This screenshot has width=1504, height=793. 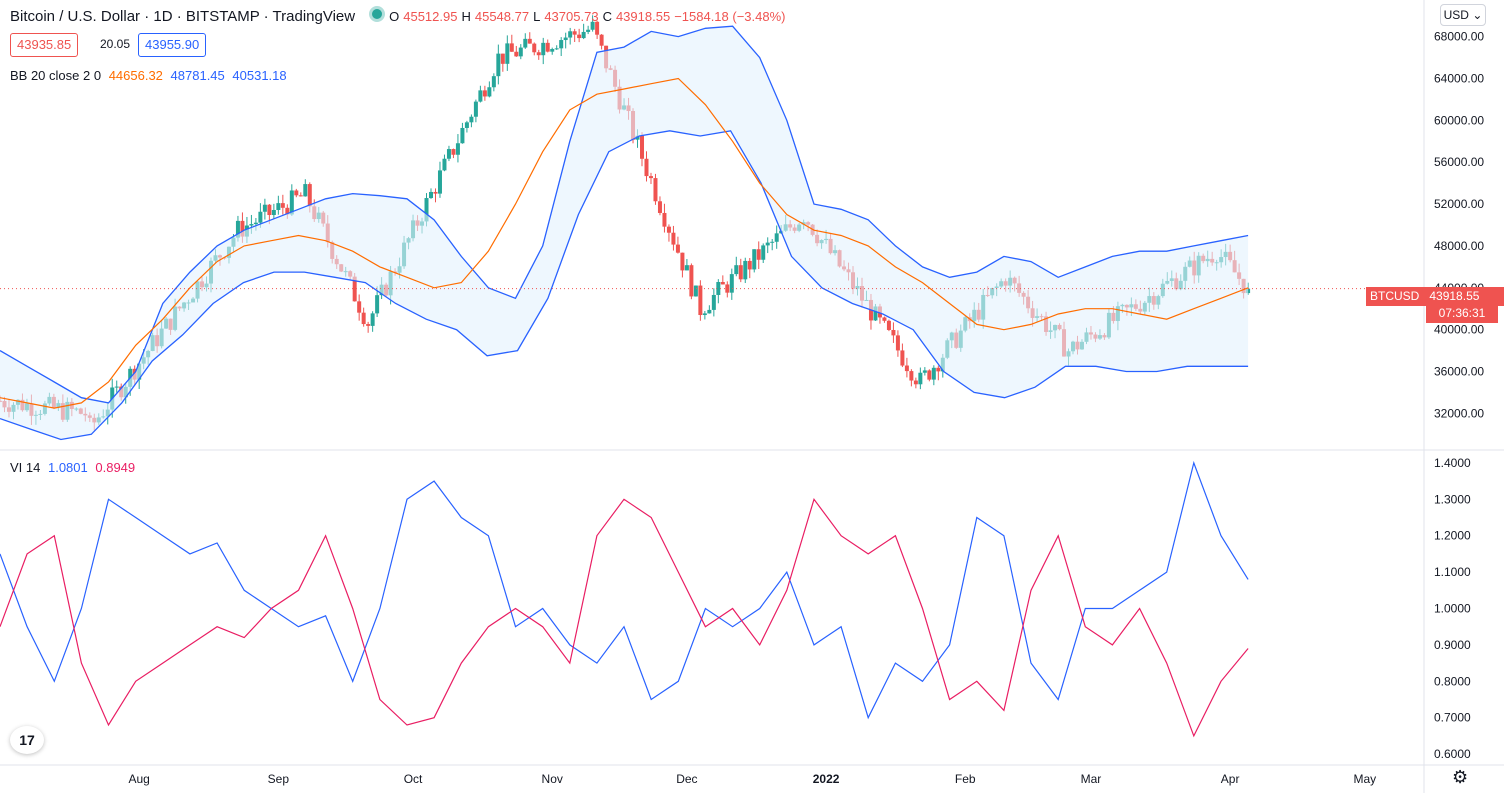 What do you see at coordinates (552, 779) in the screenshot?
I see `time-tick-label: Nov` at bounding box center [552, 779].